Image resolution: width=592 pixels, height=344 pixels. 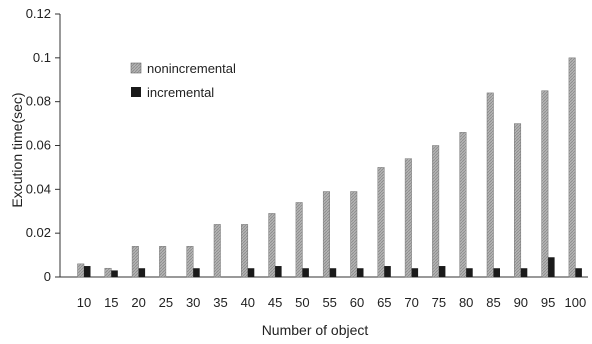 What do you see at coordinates (17, 149) in the screenshot?
I see `y-axis-title: Excution time(sec)` at bounding box center [17, 149].